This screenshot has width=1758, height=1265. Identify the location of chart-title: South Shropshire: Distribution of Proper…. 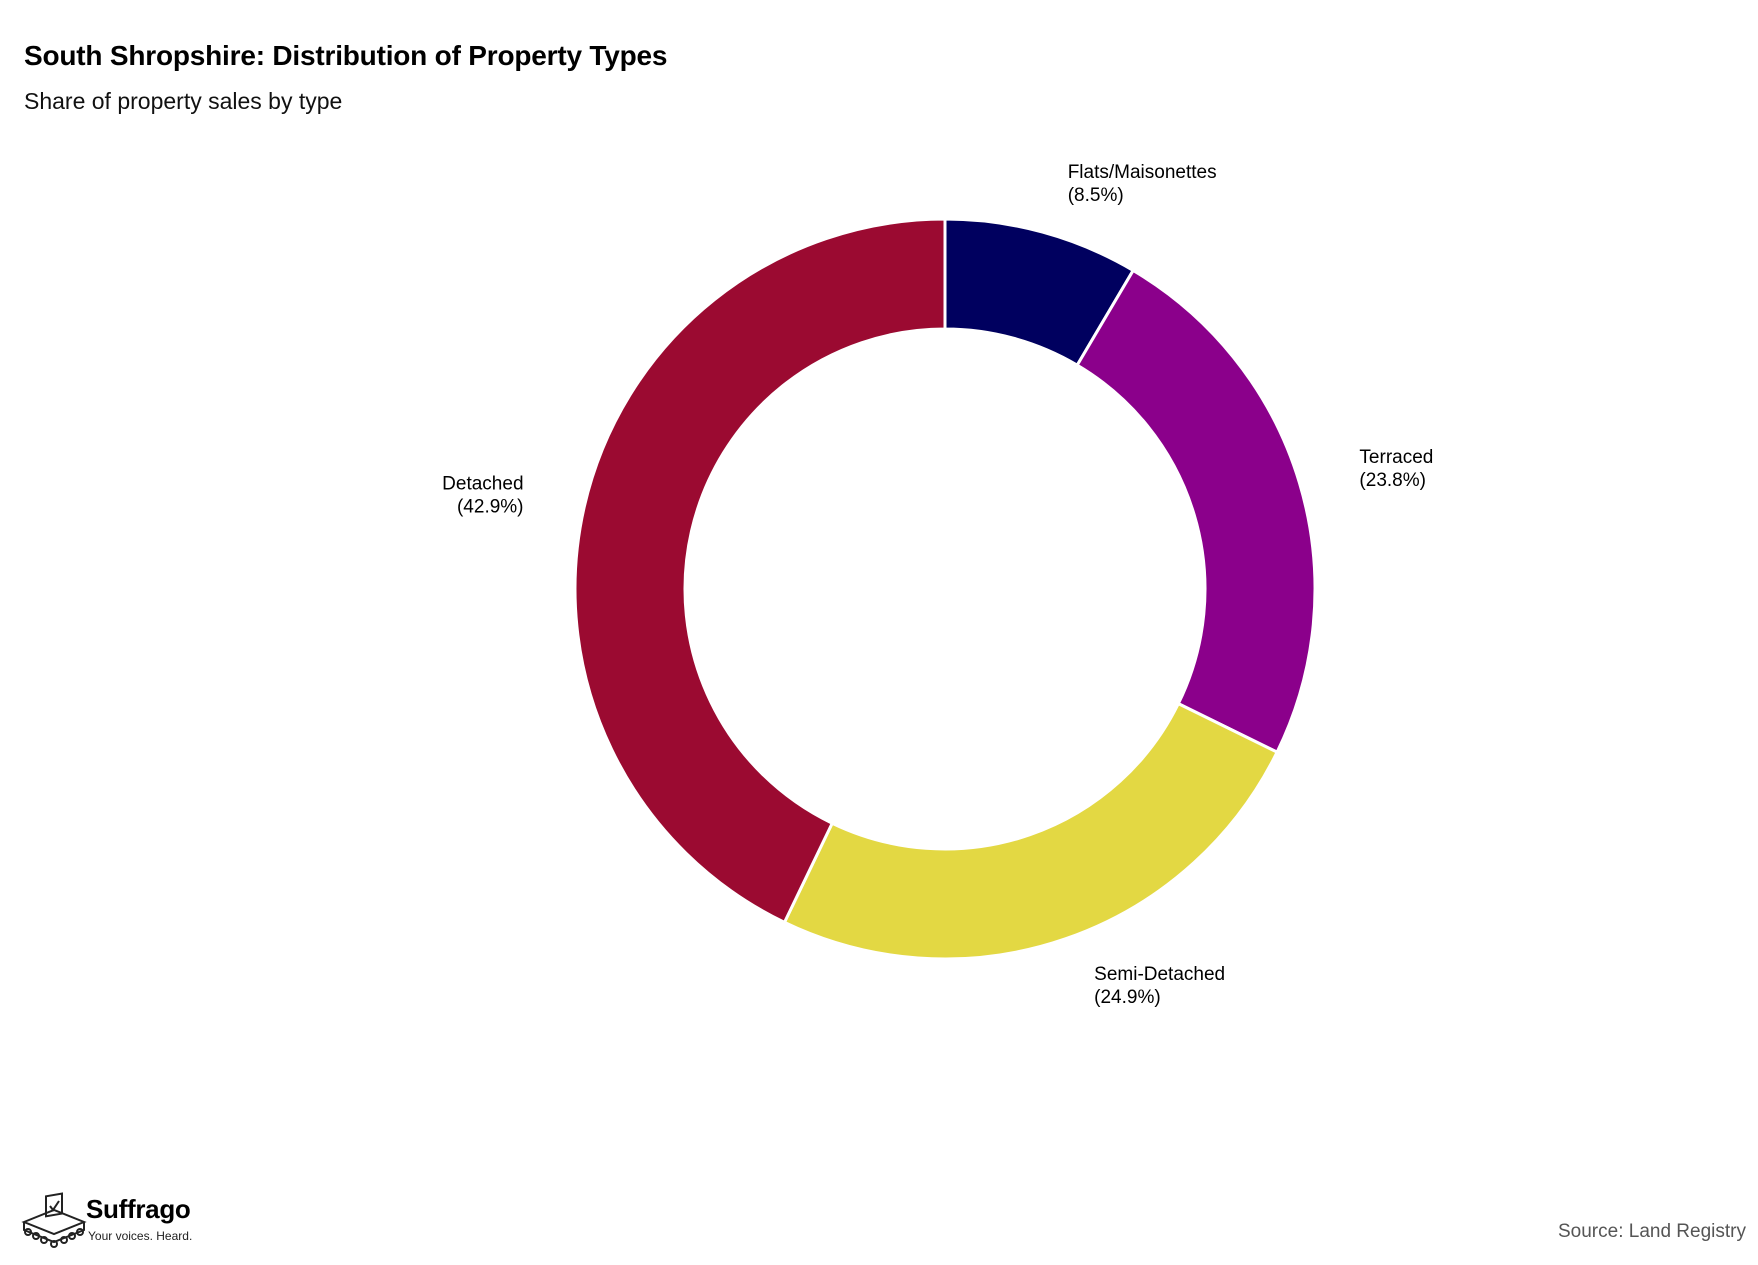
(346, 55).